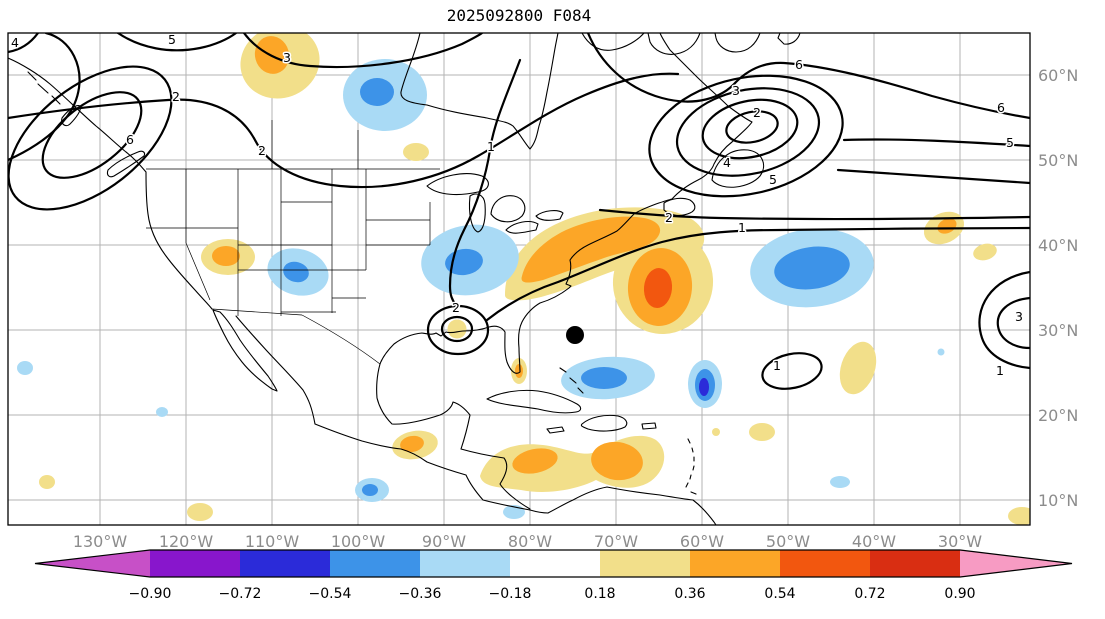  Describe the element at coordinates (604, 423) in the screenshot. I see `island-hispaniola` at that location.